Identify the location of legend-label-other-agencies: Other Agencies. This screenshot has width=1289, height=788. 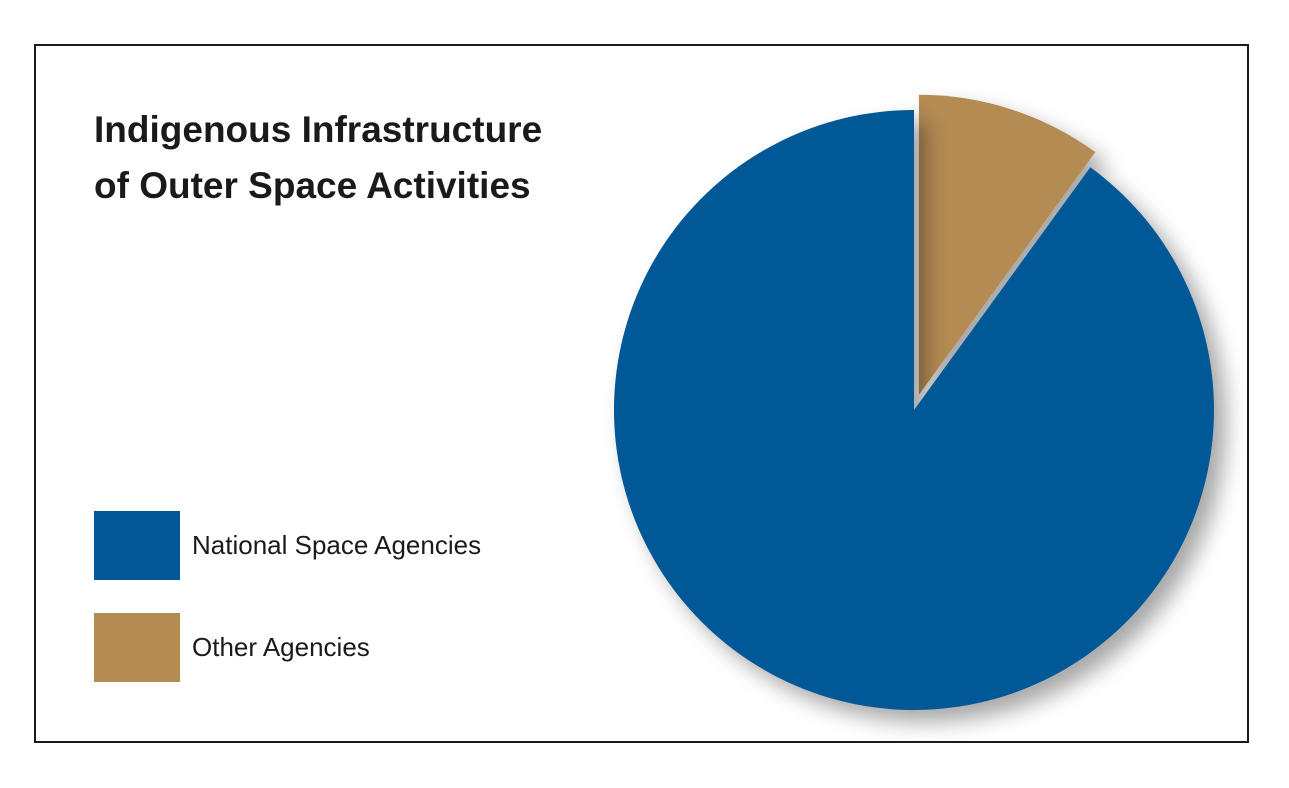
(281, 647).